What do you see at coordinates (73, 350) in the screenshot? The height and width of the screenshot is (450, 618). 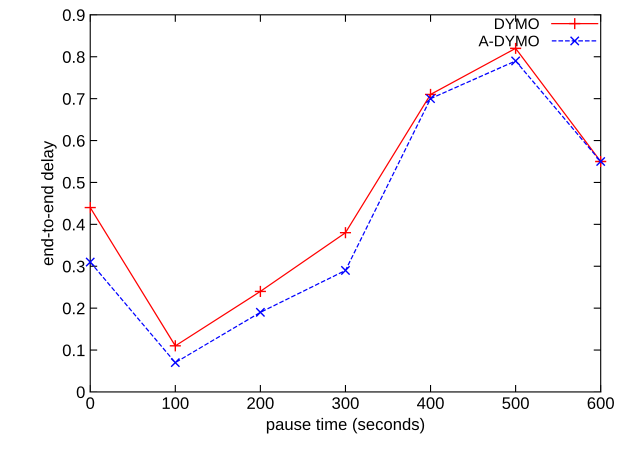 I see `y-tick-label: 0.1` at bounding box center [73, 350].